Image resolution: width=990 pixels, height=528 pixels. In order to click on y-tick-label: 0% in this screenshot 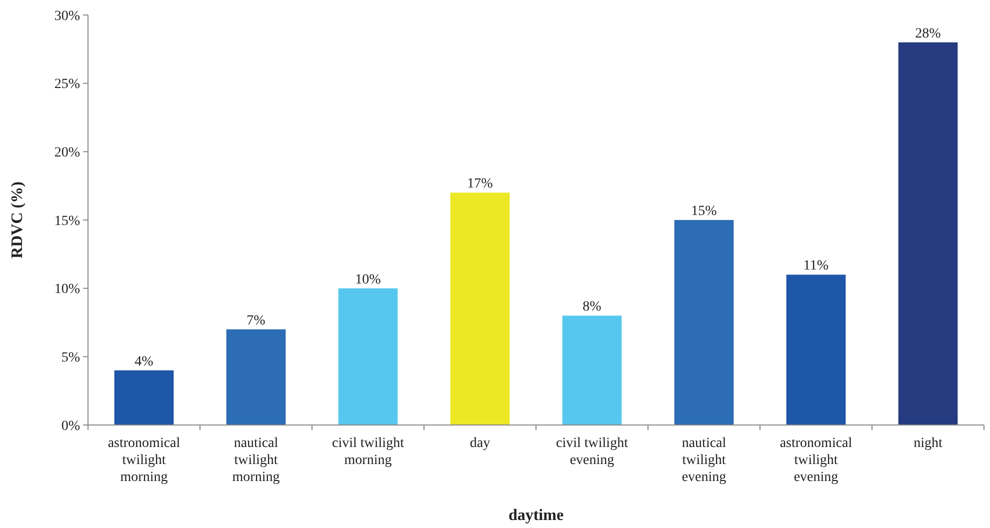, I will do `click(70, 426)`.